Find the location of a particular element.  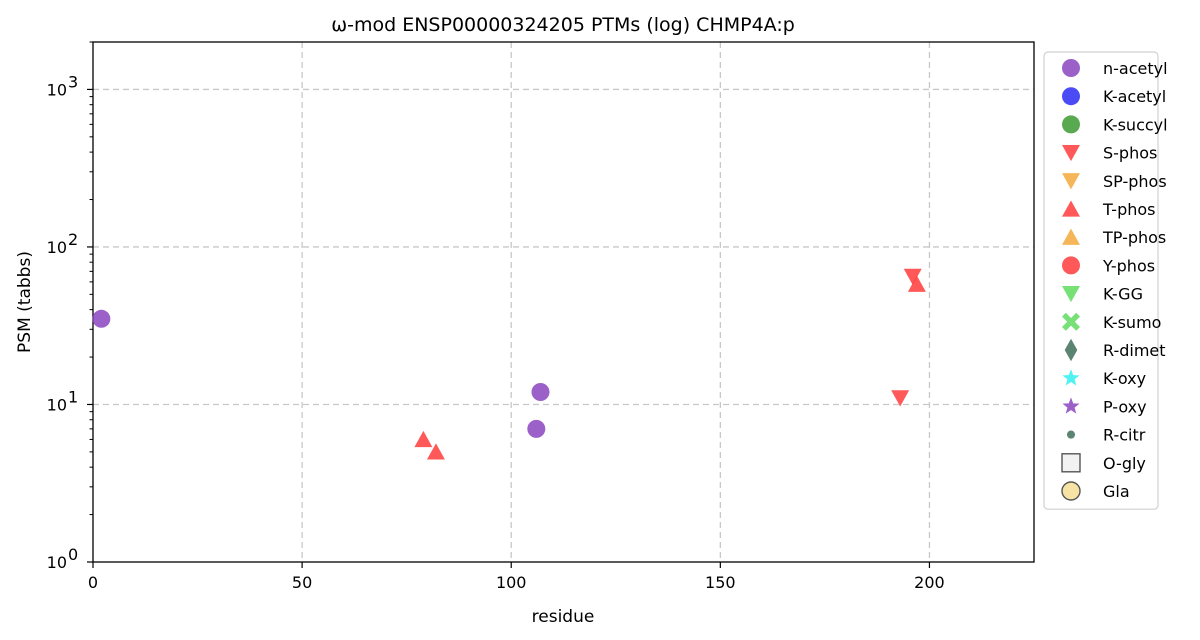

legend-marker-K-acetyl is located at coordinates (1071, 96).